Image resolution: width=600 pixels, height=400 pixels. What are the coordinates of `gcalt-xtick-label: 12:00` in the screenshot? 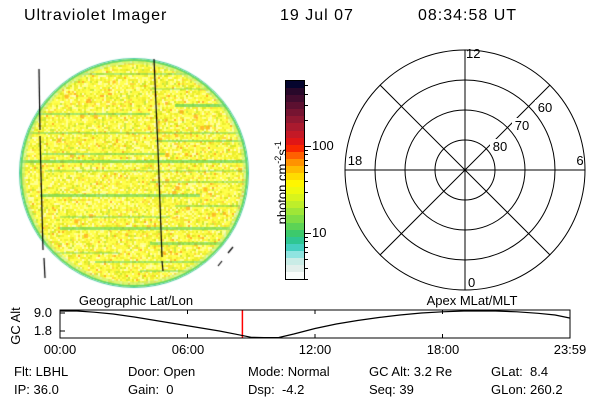 It's located at (315, 349).